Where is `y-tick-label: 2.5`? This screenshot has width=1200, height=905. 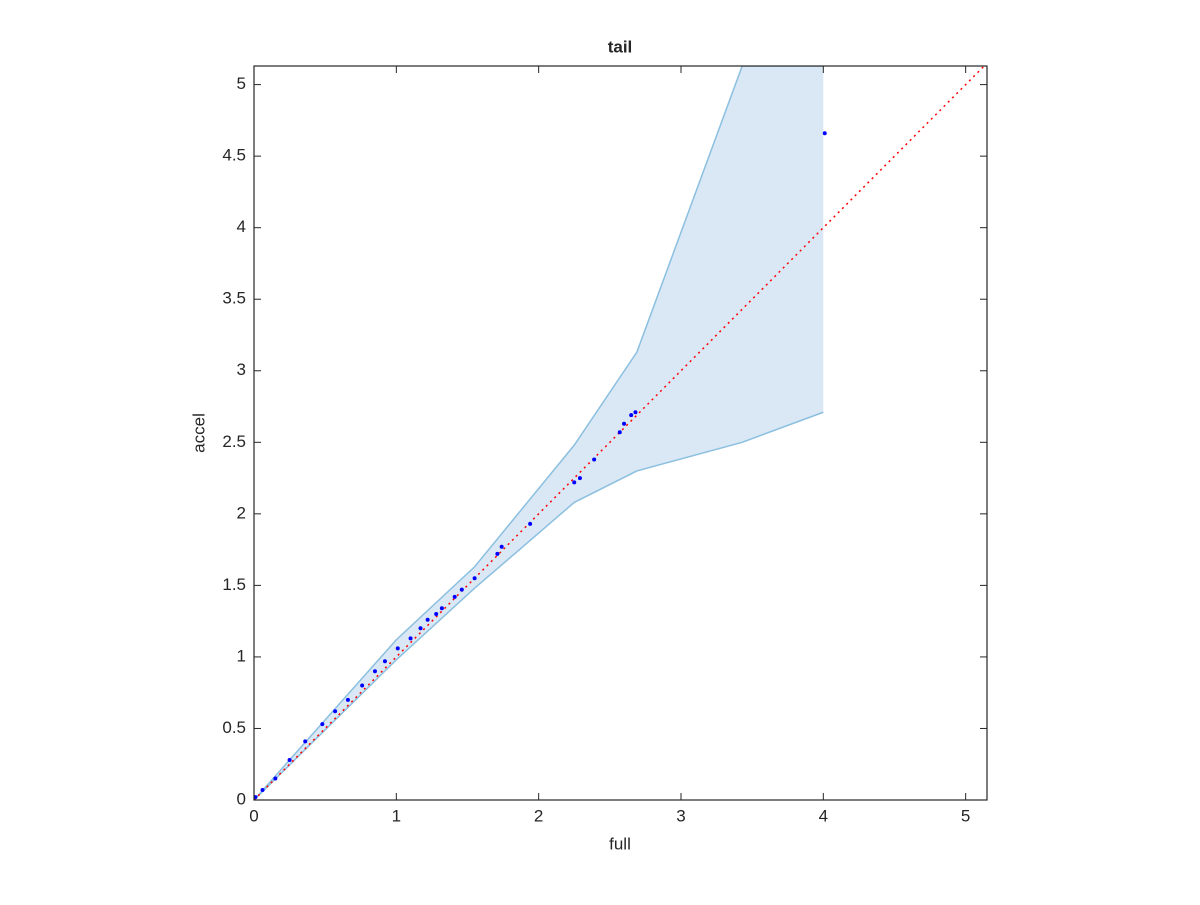
y-tick-label: 2.5 is located at coordinates (234, 441).